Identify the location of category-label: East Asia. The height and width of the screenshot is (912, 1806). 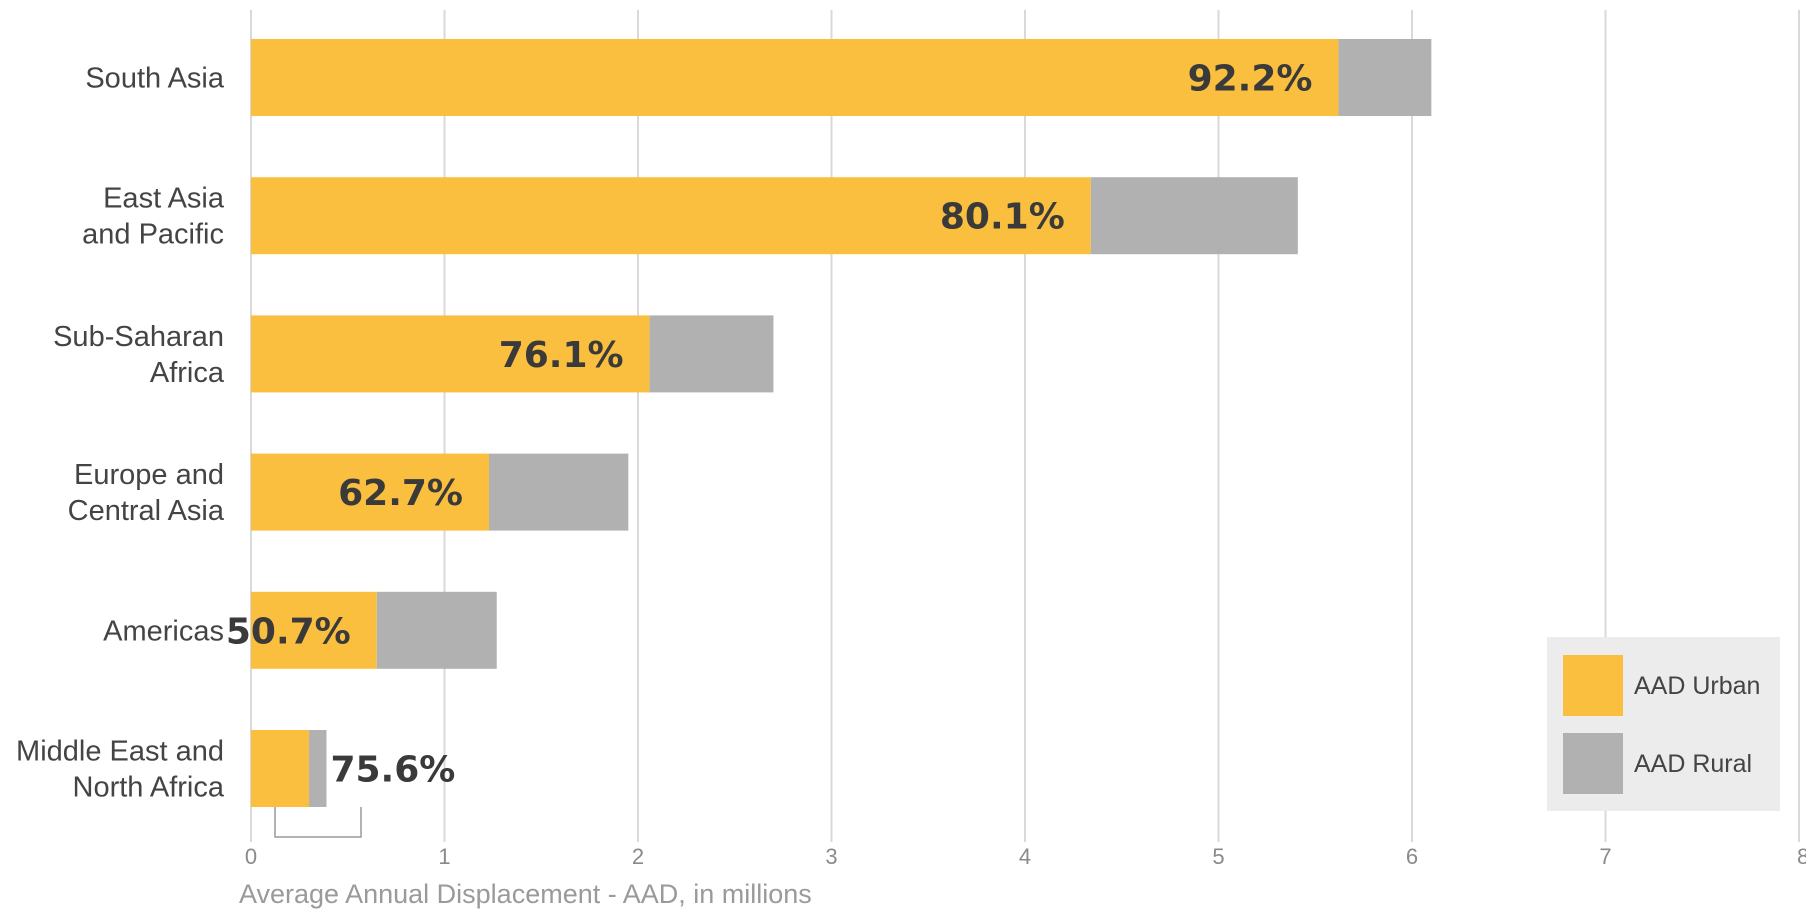
(164, 199).